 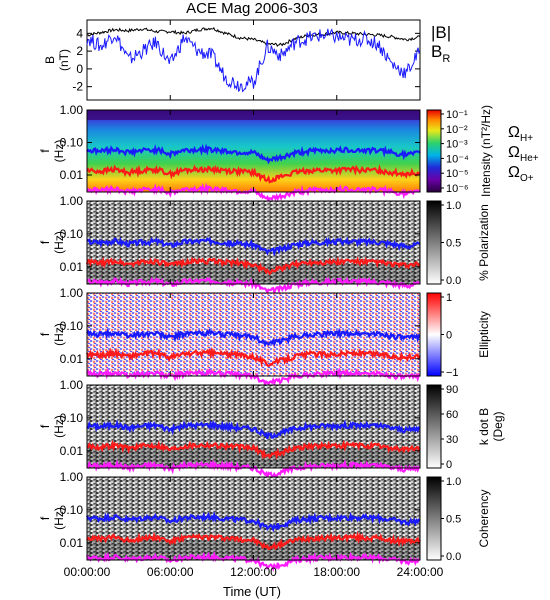 I want to click on colorbar-intensity, so click(x=434, y=151).